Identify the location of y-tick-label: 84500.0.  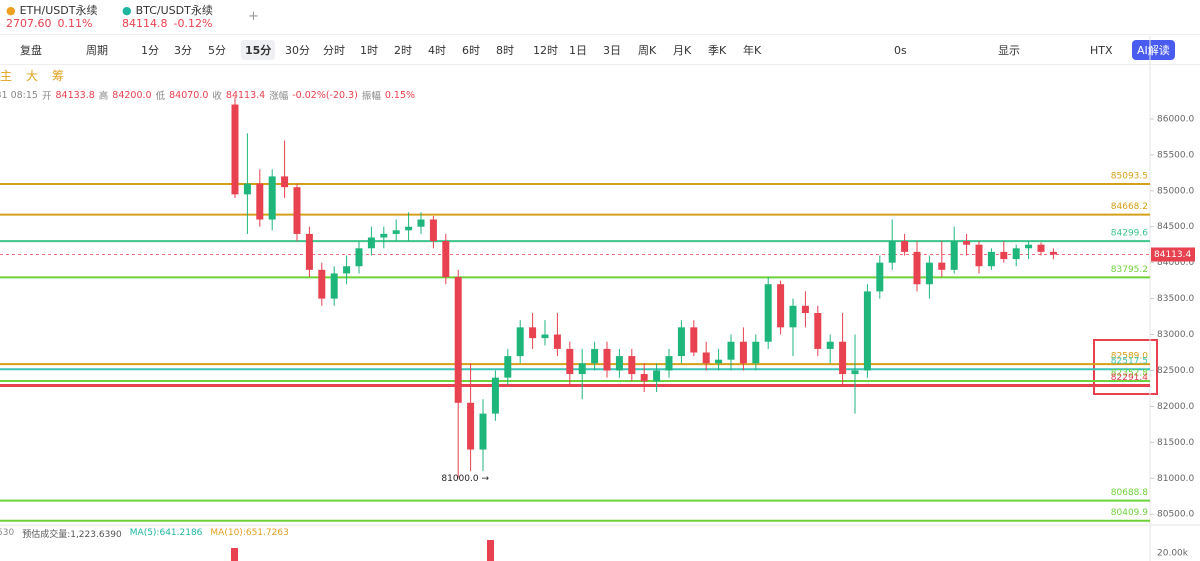
(1175, 227).